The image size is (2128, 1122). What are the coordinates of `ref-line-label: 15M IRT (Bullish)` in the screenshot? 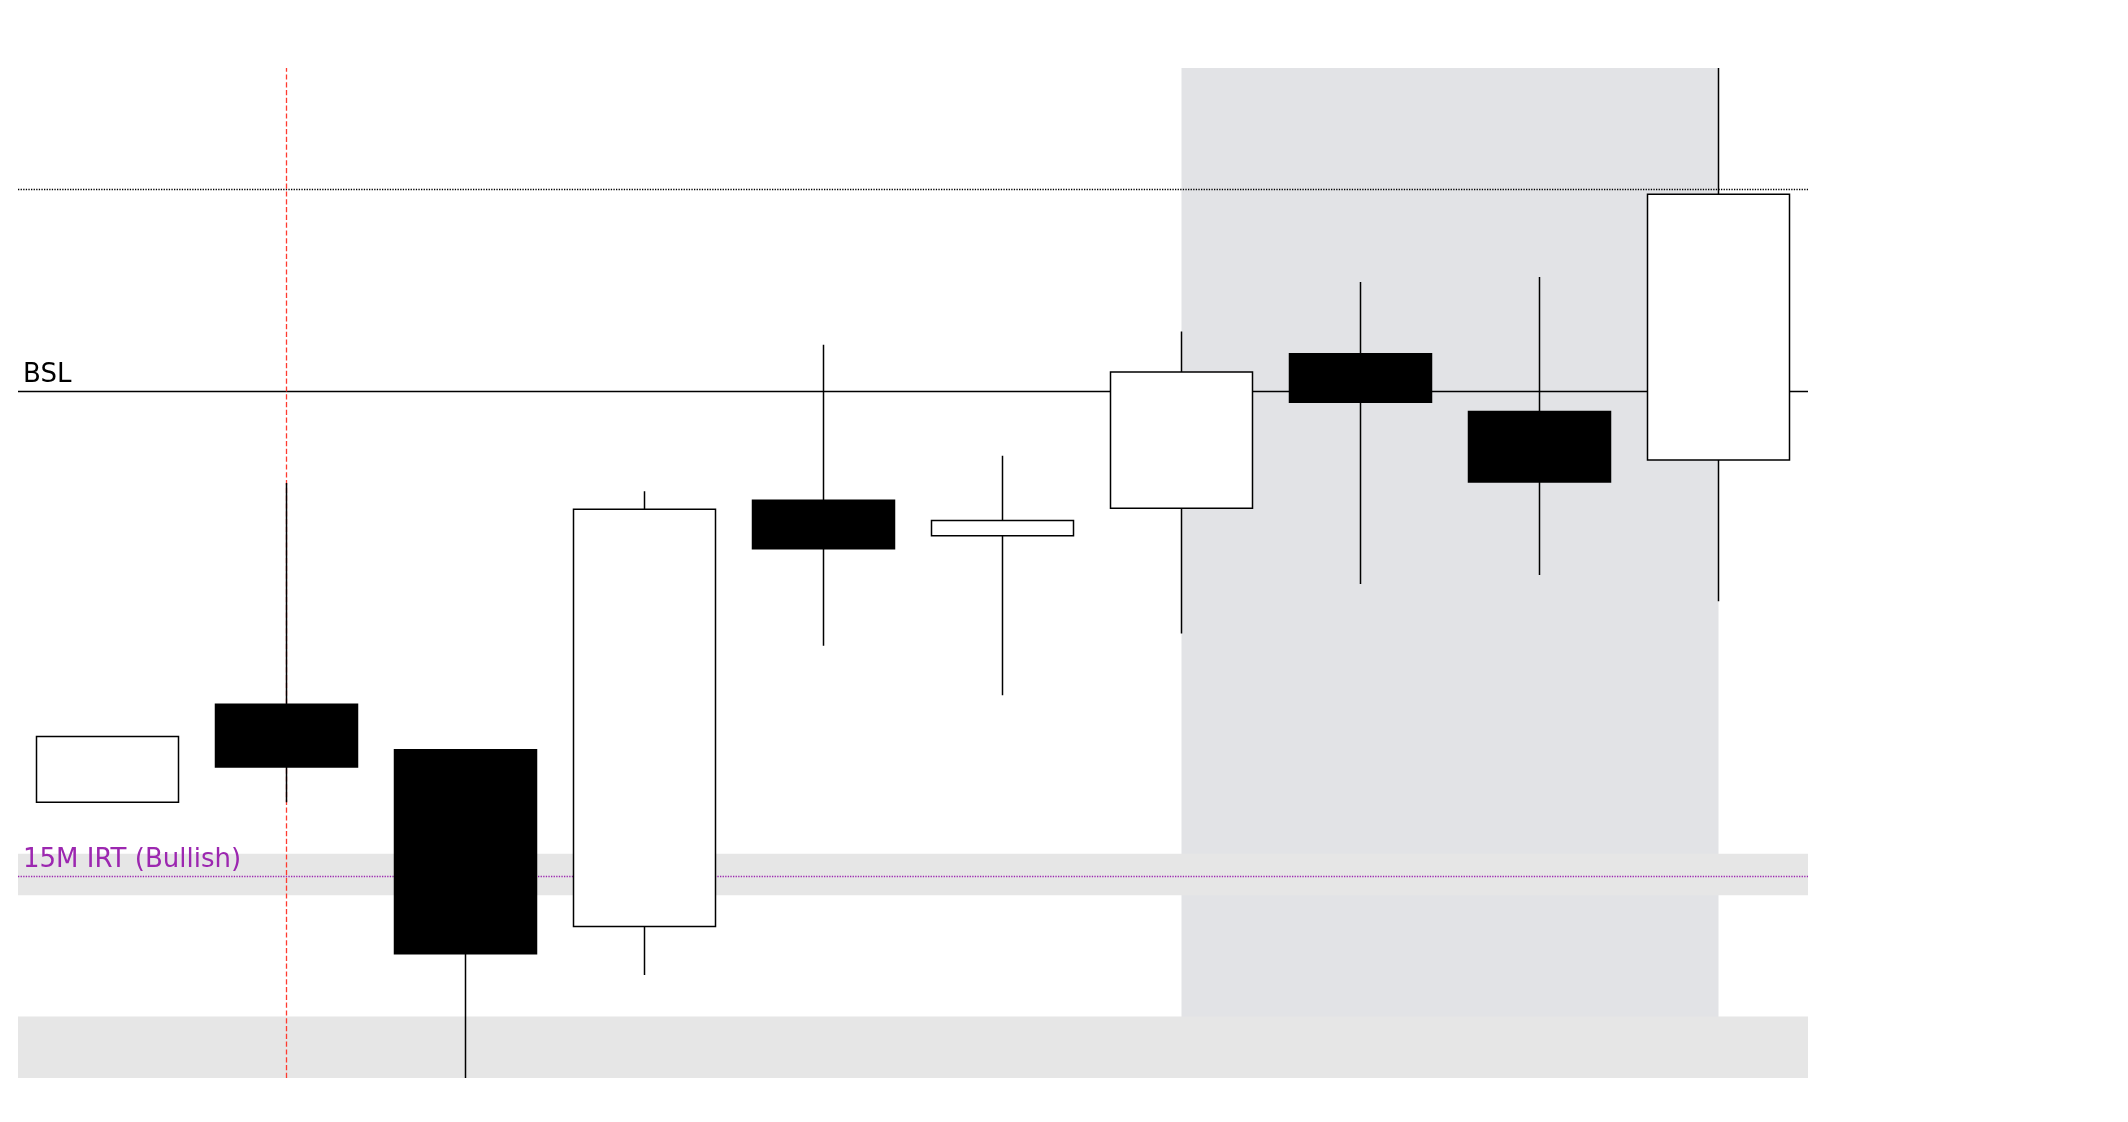 It's located at (132, 858).